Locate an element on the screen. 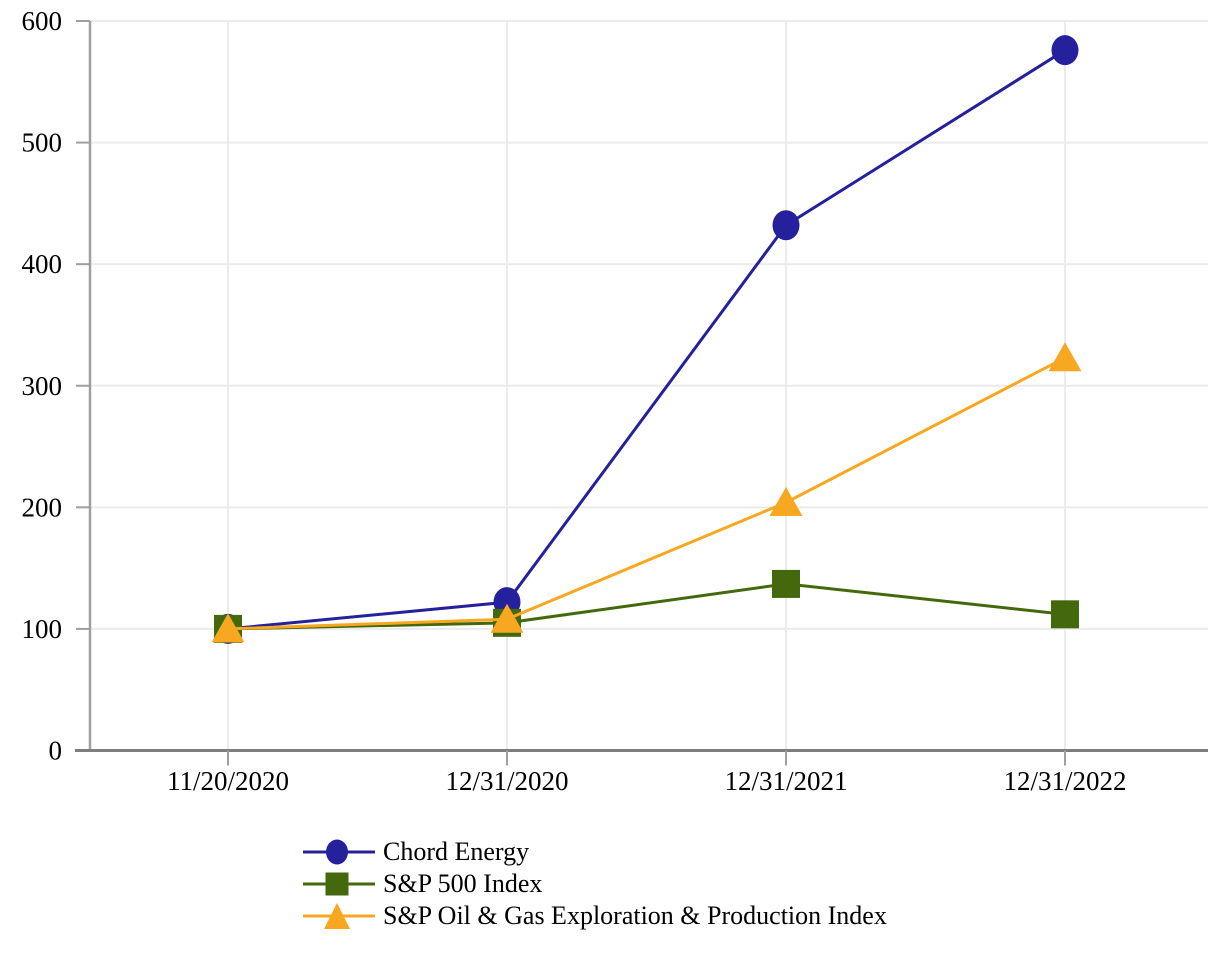 The width and height of the screenshot is (1226, 960). square-legend-marker-icon is located at coordinates (339, 884).